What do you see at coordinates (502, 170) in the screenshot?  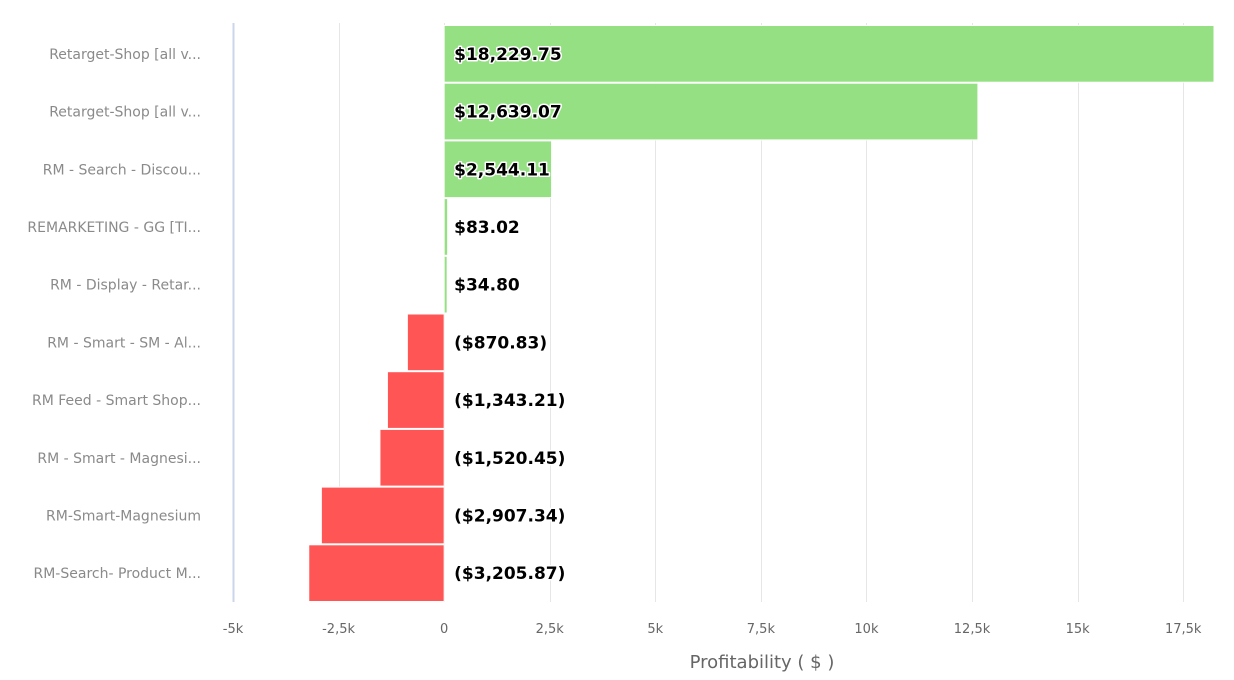 I see `data-label: $2,544.11` at bounding box center [502, 170].